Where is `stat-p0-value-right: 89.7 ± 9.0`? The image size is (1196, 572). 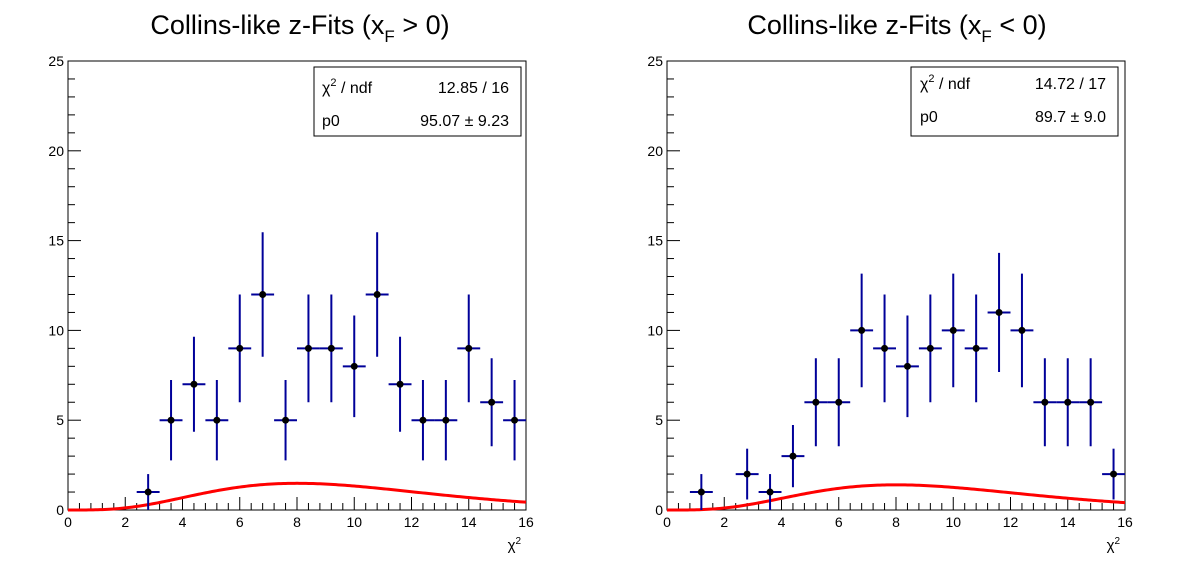 stat-p0-value-right: 89.7 ± 9.0 is located at coordinates (1070, 117).